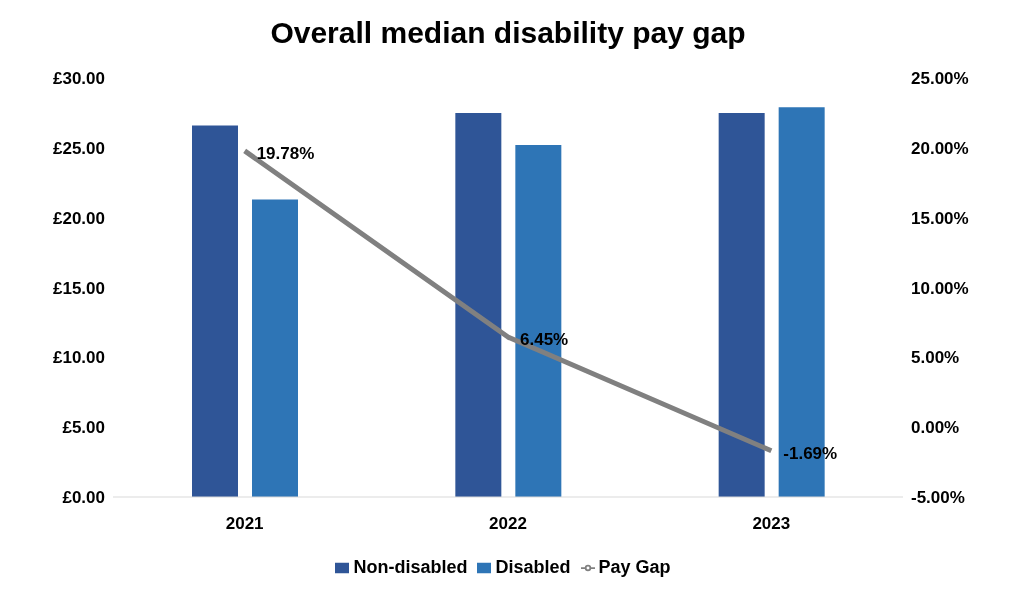  Describe the element at coordinates (79, 79) in the screenshot. I see `y-tick-label: £30.00` at that location.